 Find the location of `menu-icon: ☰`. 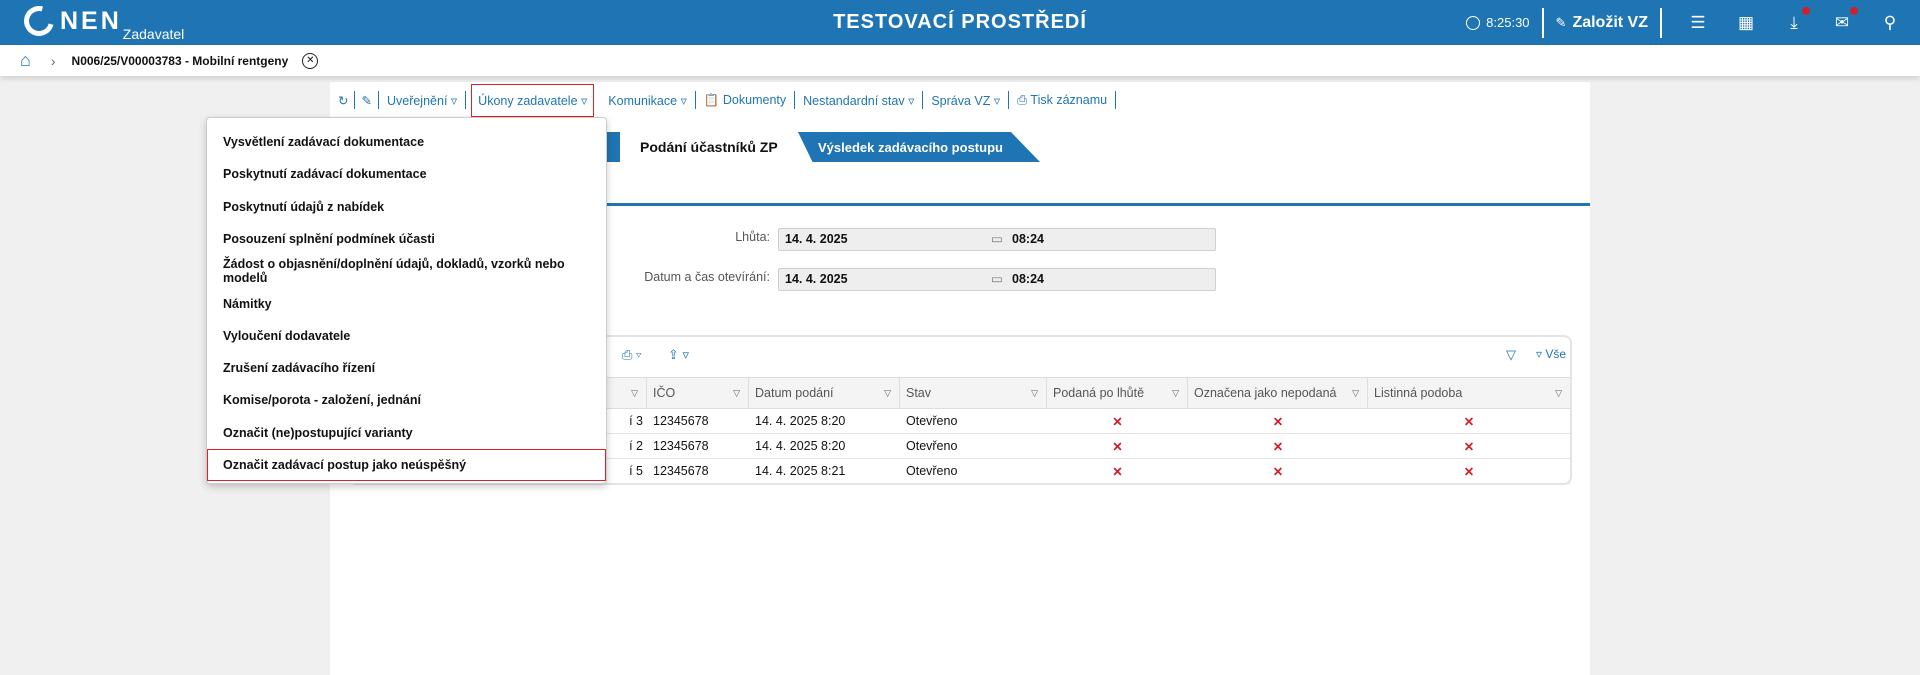

menu-icon: ☰ is located at coordinates (1698, 22).